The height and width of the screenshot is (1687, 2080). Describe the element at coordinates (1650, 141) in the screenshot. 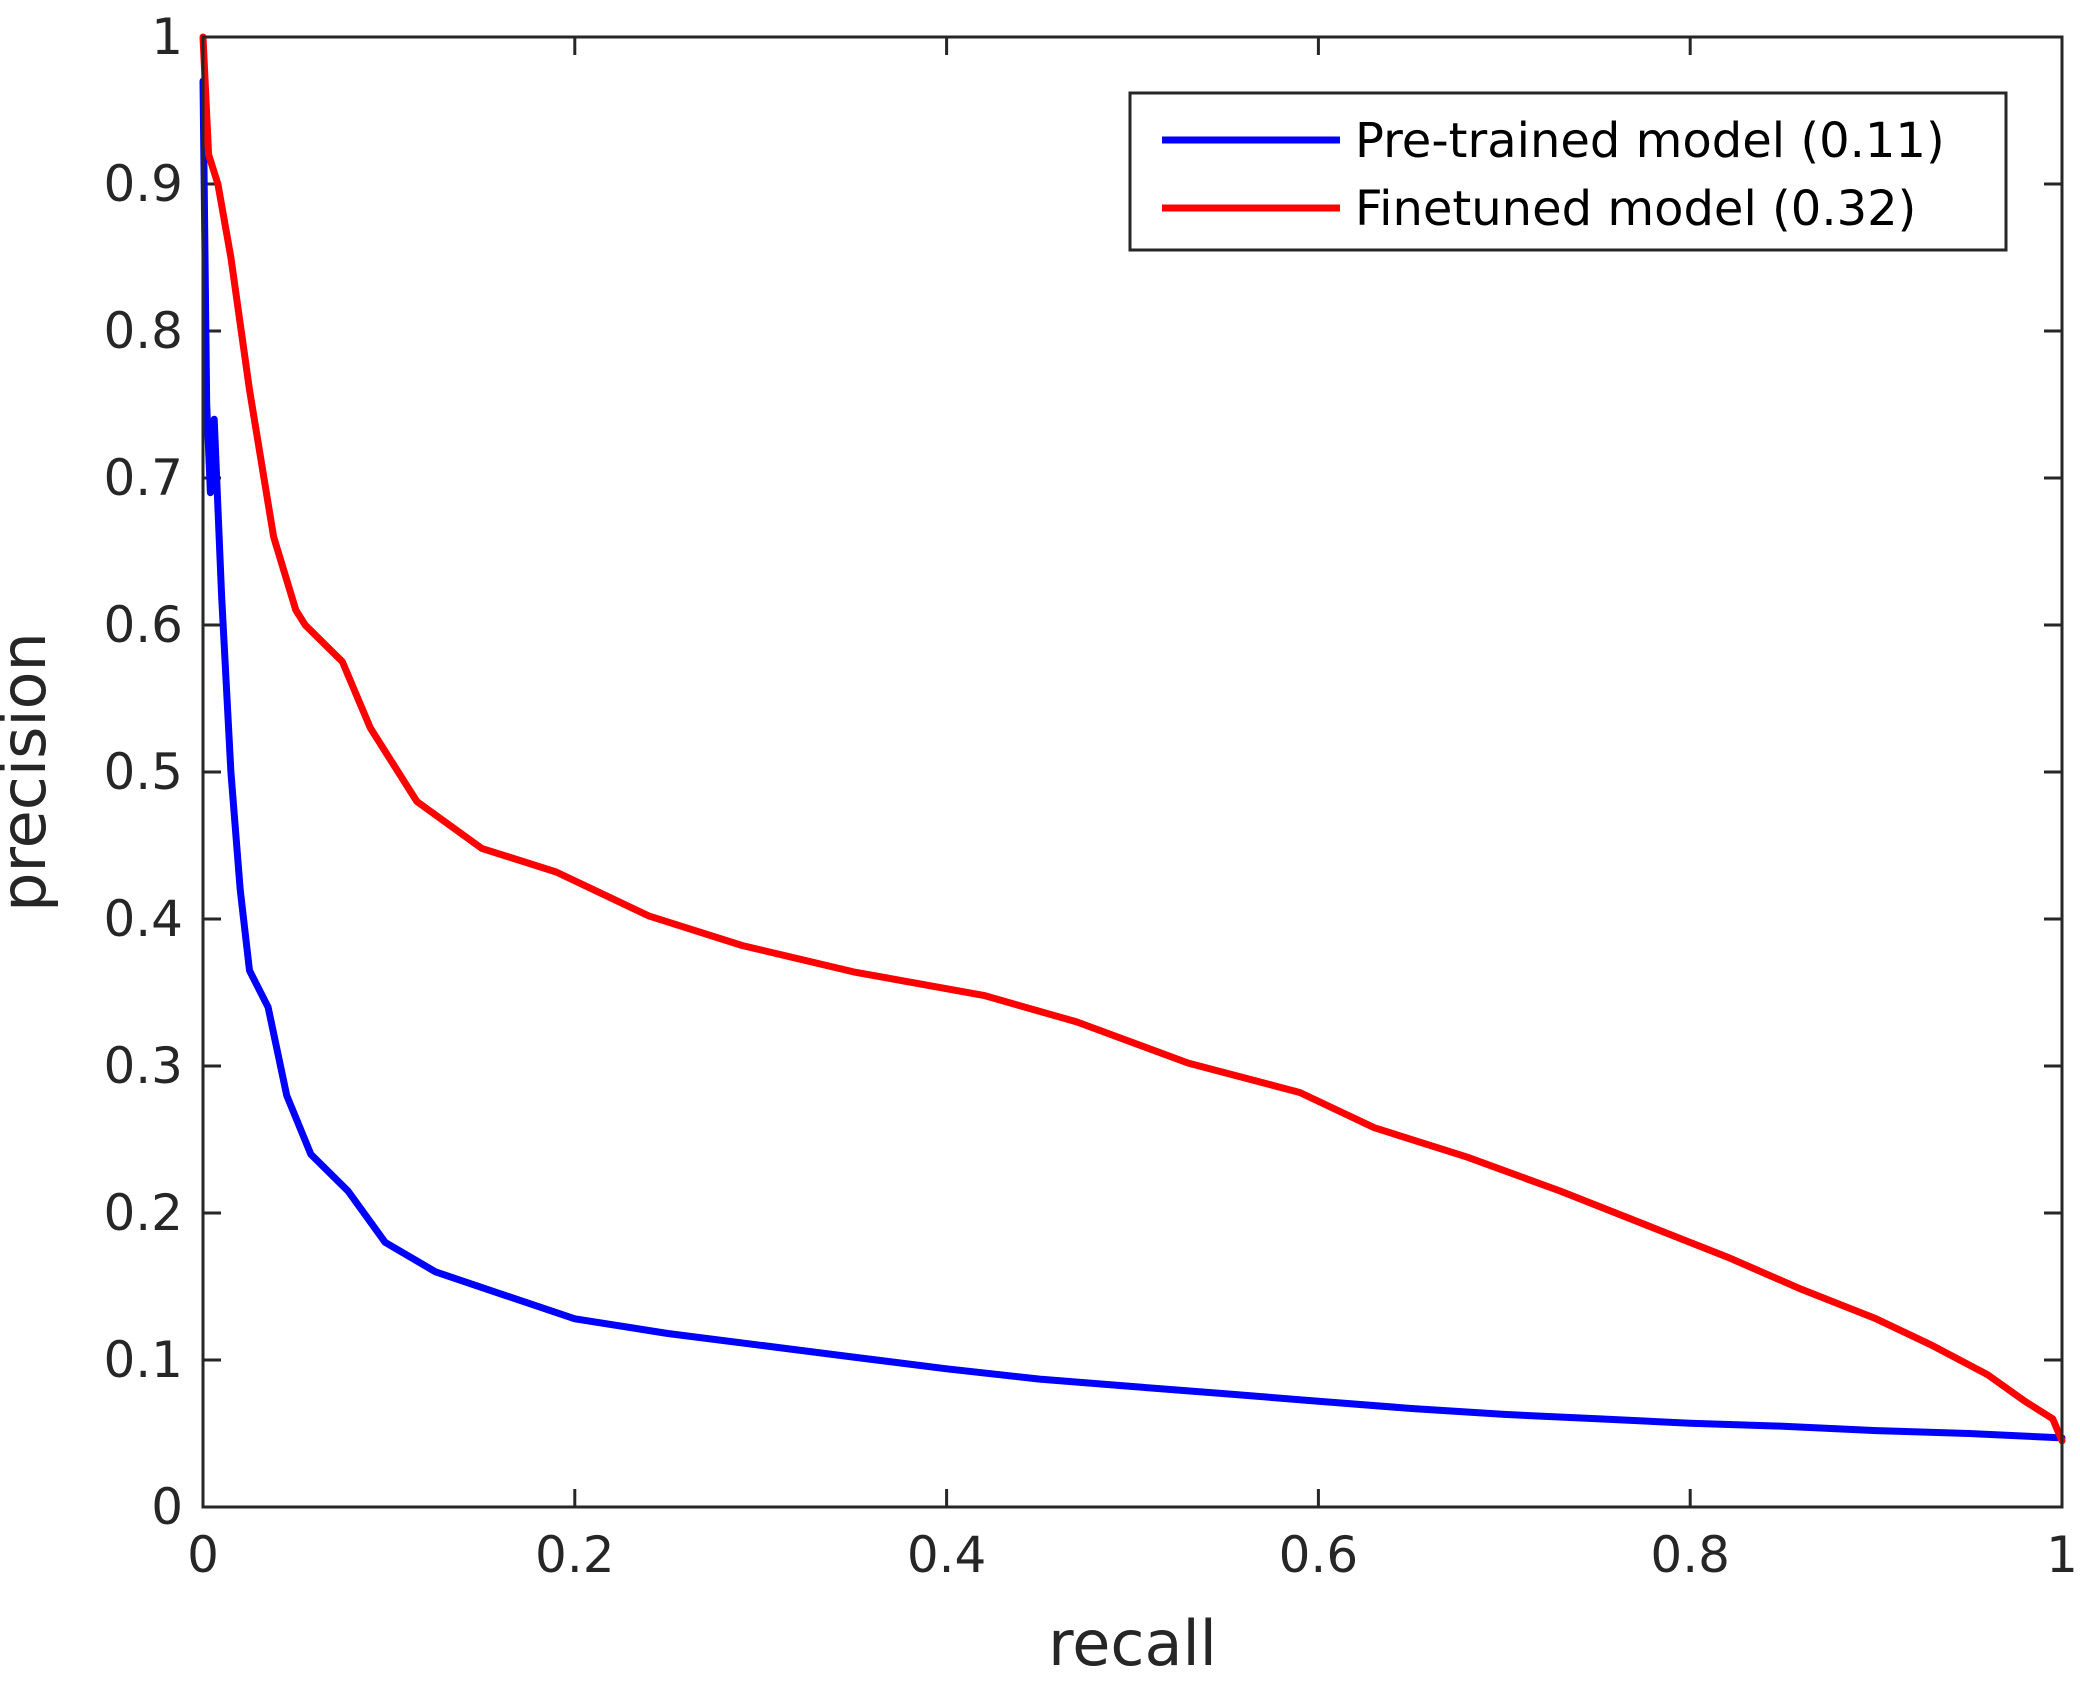

I see `legend-label-pretrained: Pre-trained model (0.11)` at that location.